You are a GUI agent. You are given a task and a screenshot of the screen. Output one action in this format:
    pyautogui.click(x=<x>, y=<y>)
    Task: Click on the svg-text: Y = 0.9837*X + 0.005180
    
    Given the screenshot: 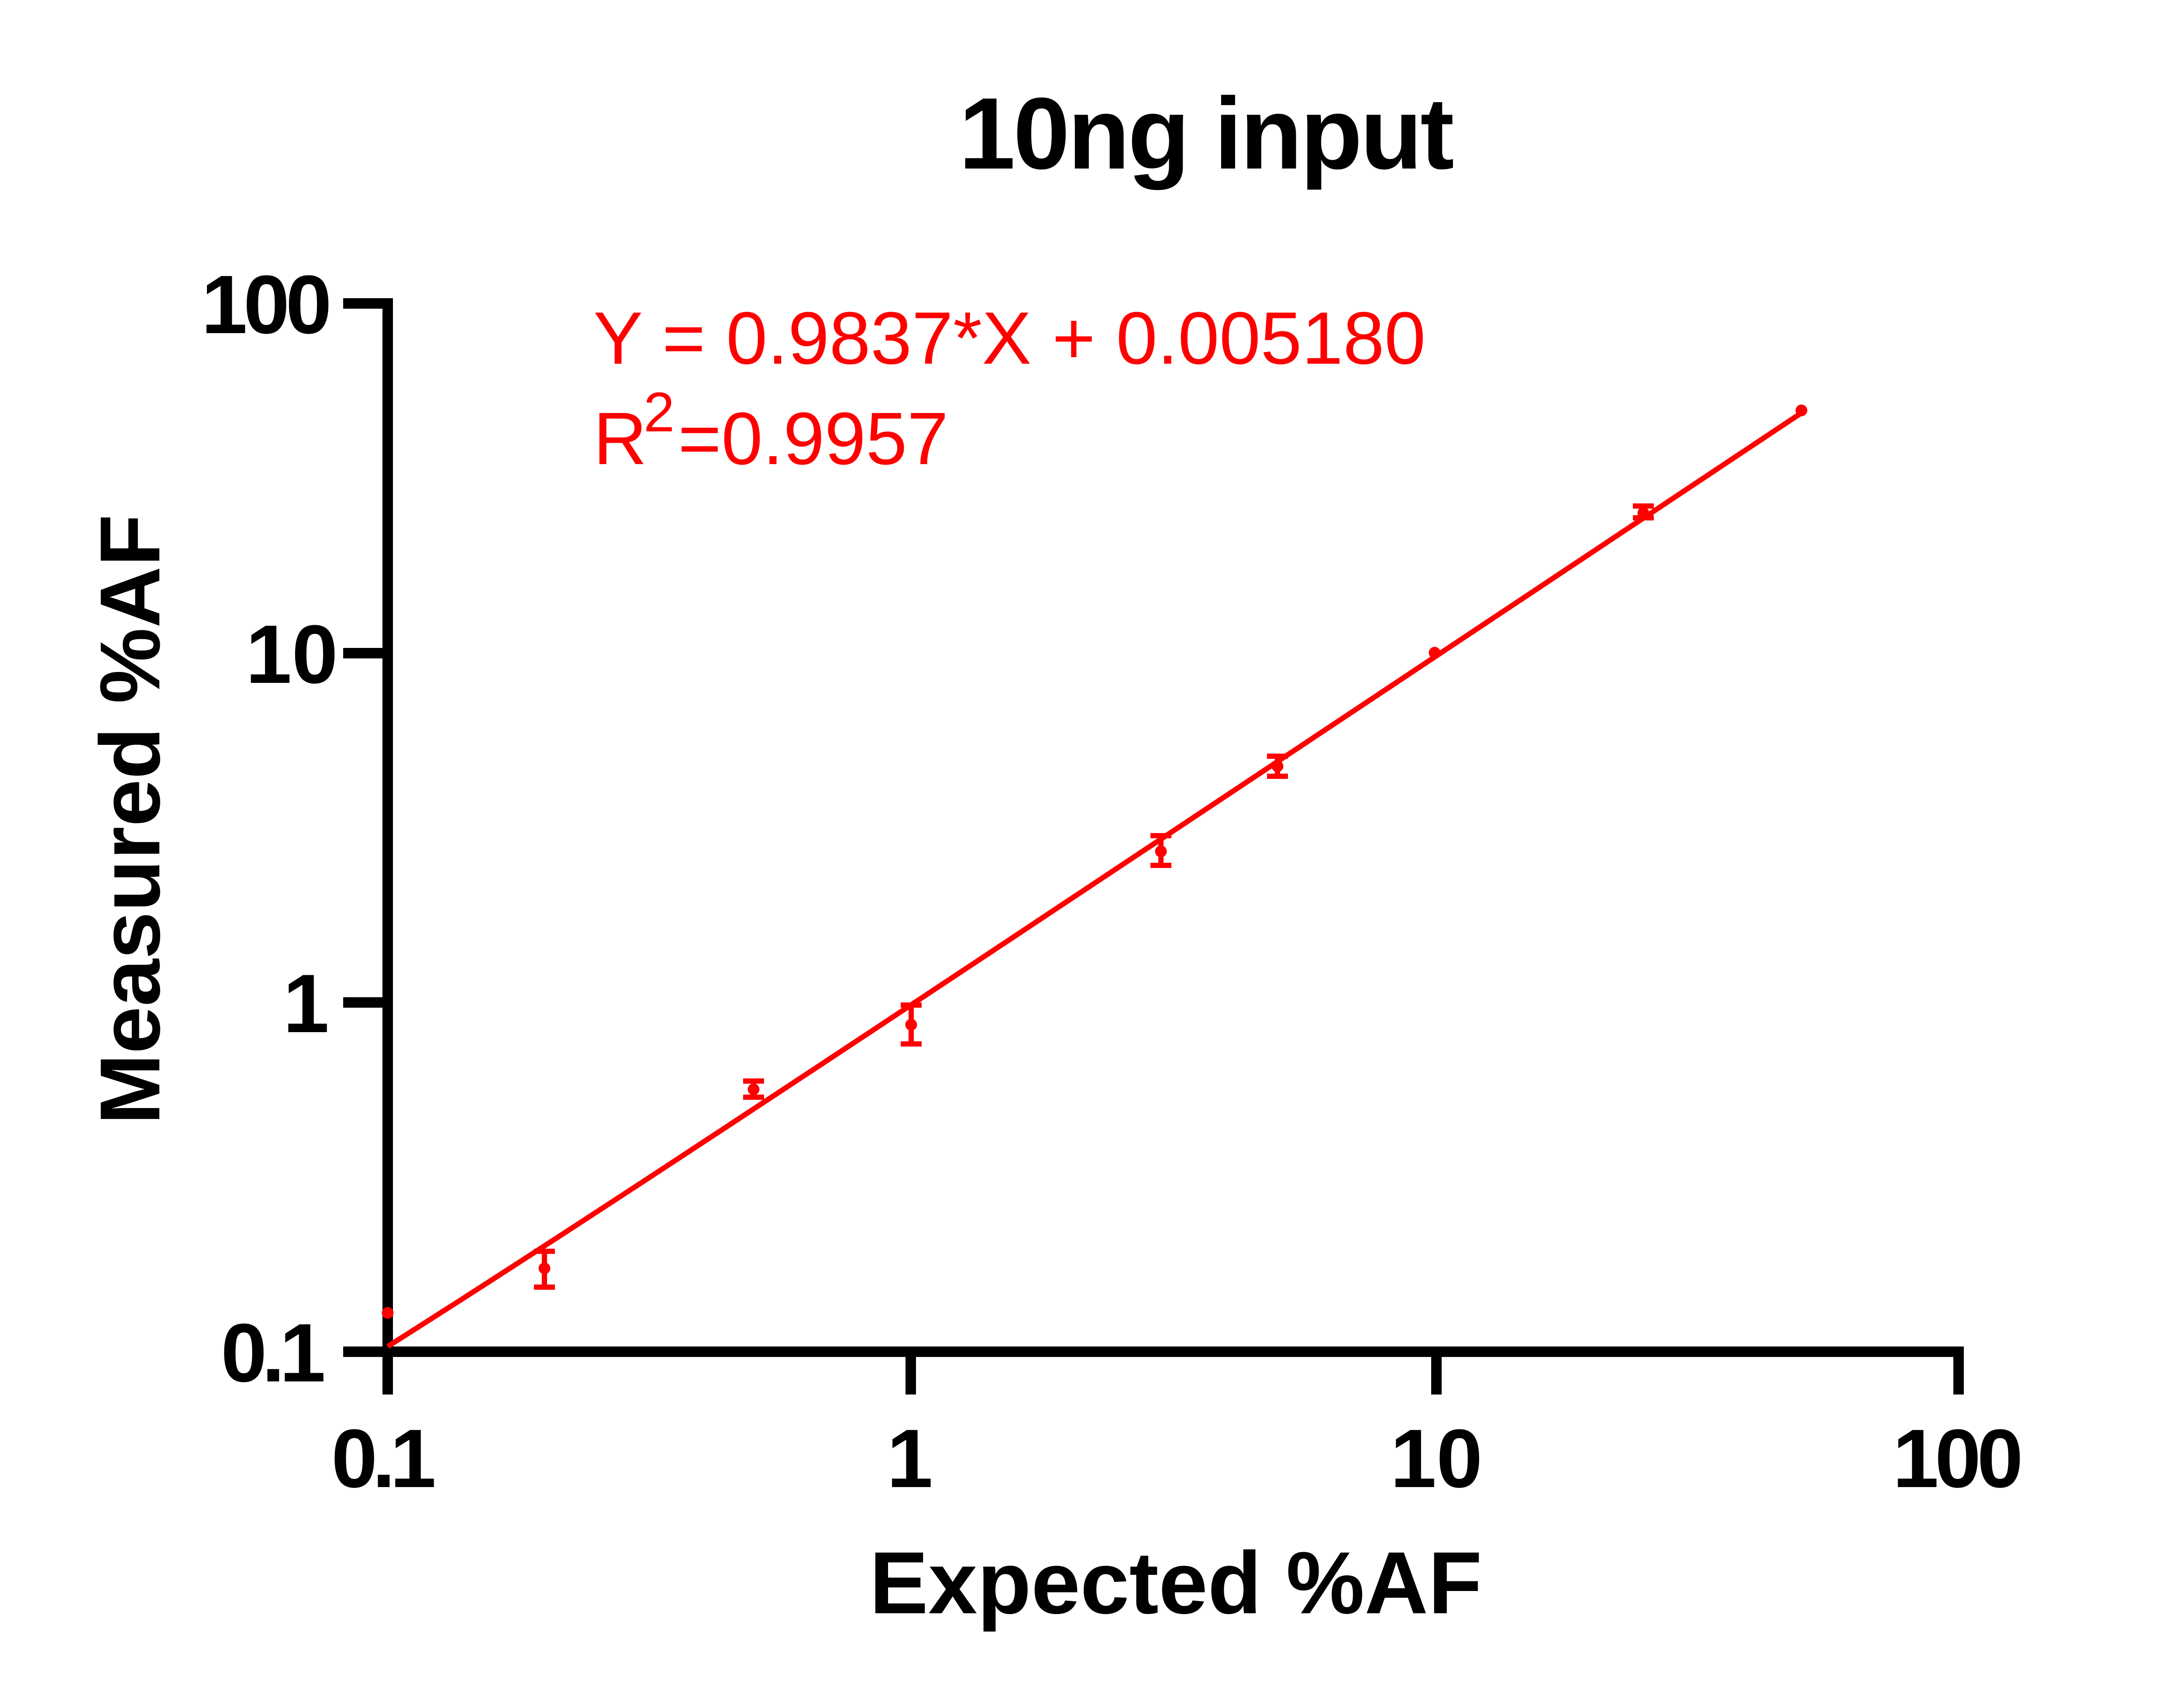 What is the action you would take?
    pyautogui.click(x=1009, y=338)
    